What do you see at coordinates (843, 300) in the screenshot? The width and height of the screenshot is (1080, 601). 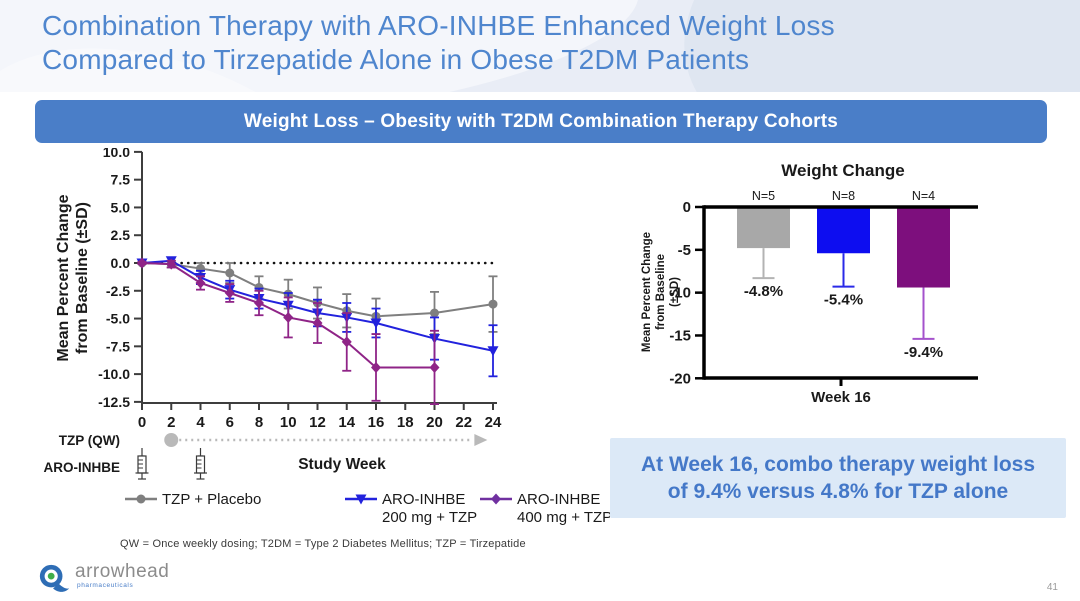 I see `bar-value-label: -5.4%` at bounding box center [843, 300].